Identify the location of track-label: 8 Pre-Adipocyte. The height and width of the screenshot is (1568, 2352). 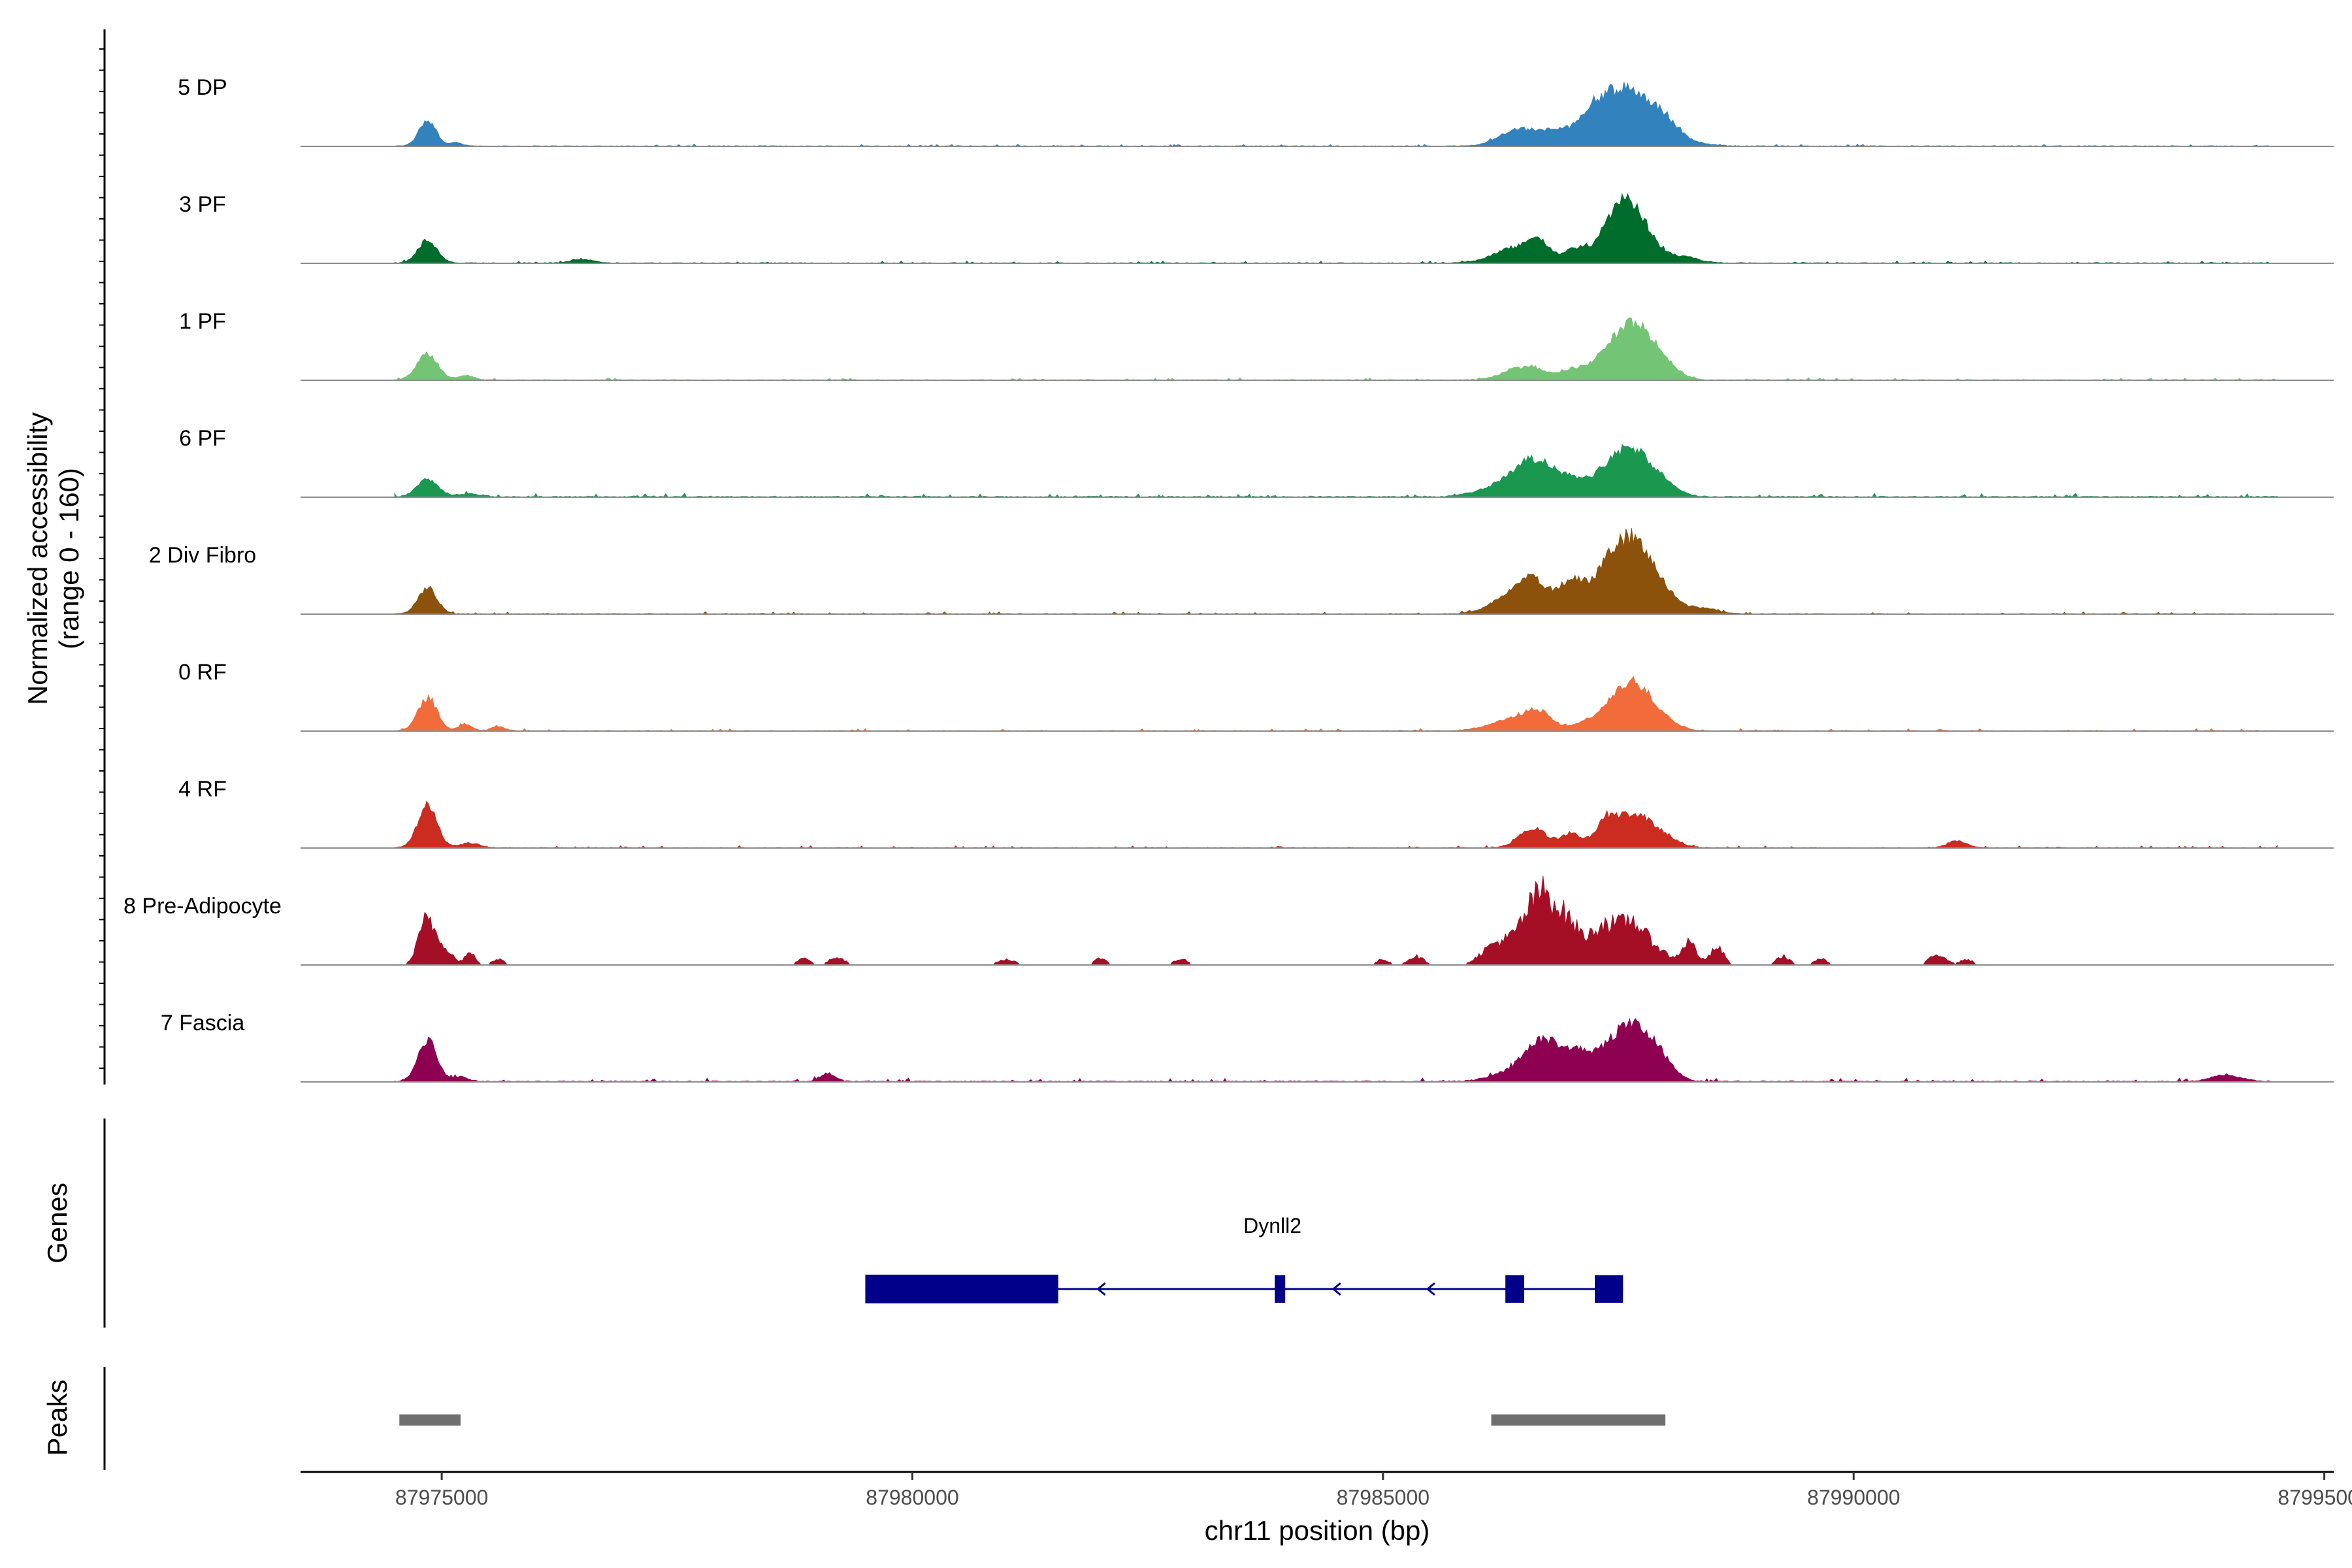
(202, 906).